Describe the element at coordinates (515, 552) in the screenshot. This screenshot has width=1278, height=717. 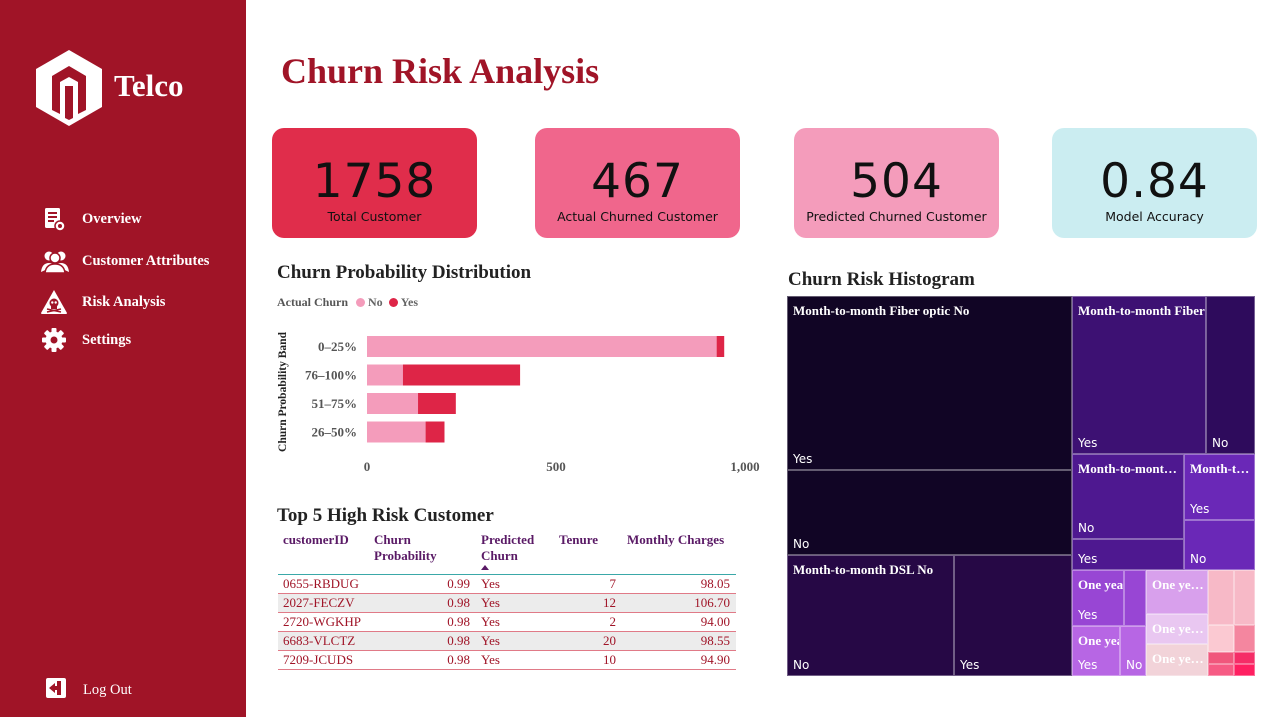
I see `col-predicted-churn: Predicted Churn` at that location.